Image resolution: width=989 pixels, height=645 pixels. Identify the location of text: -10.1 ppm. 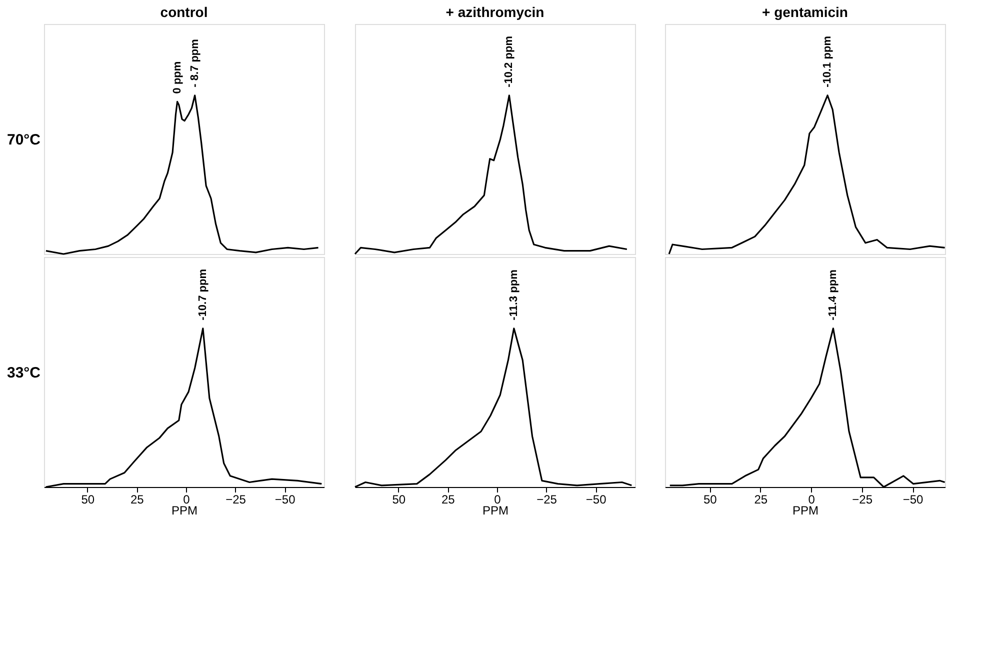
(828, 62).